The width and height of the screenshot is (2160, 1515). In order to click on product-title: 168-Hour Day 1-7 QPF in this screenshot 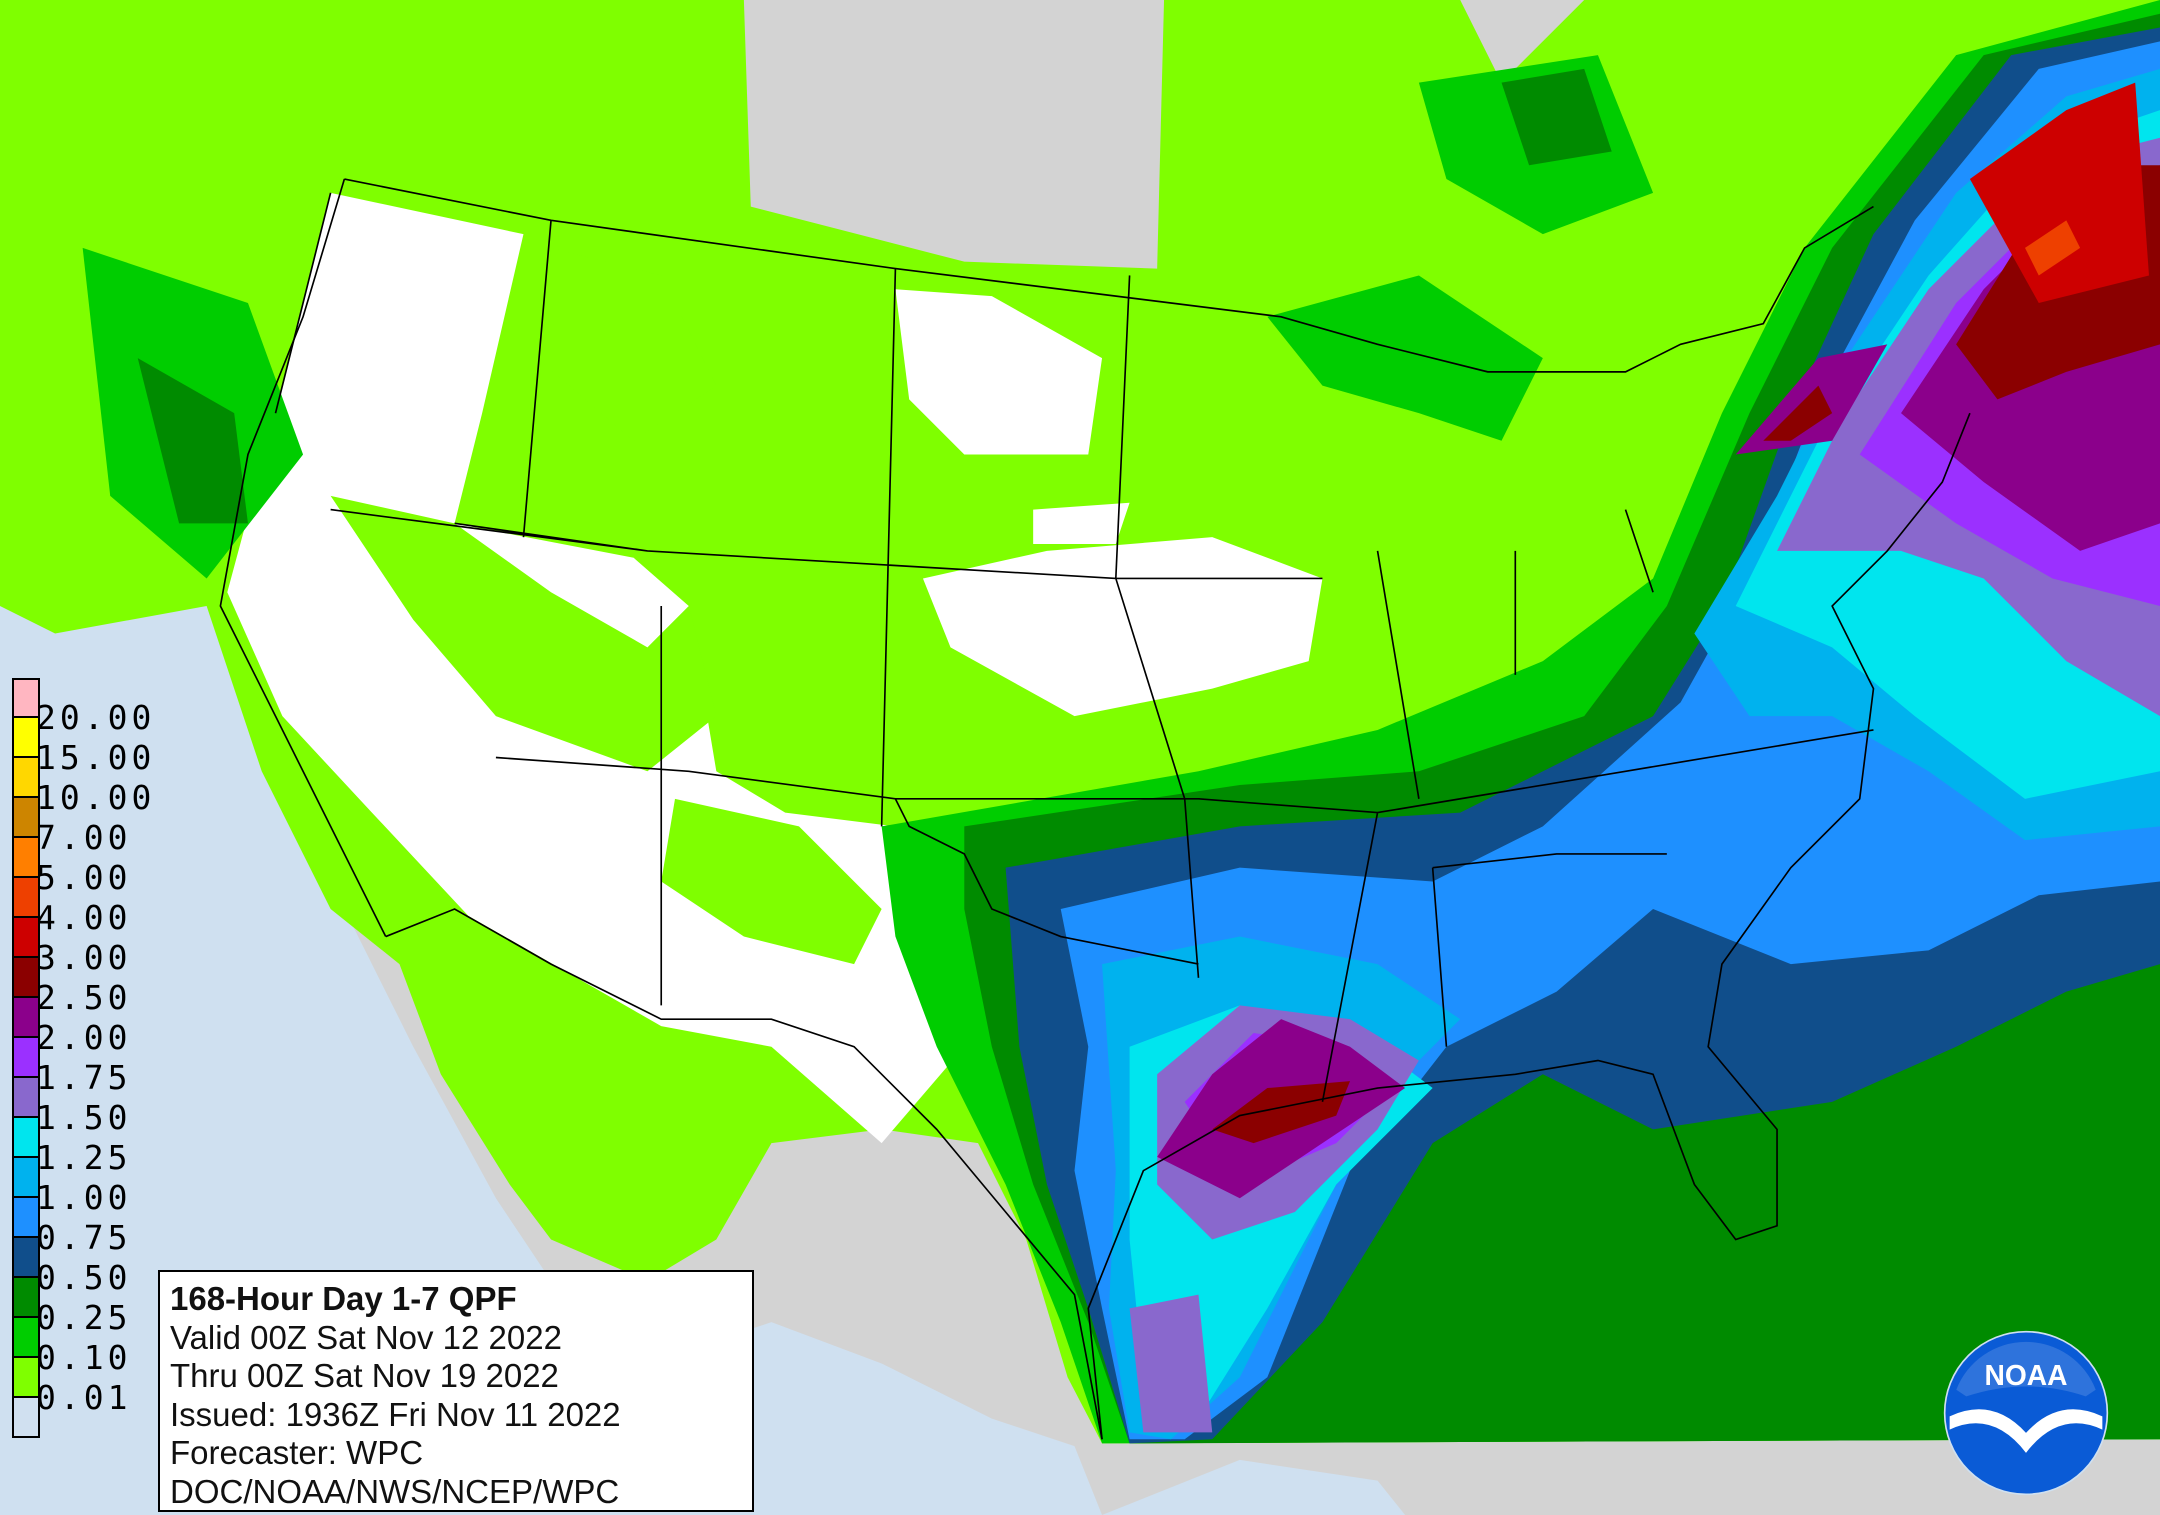, I will do `click(343, 1298)`.